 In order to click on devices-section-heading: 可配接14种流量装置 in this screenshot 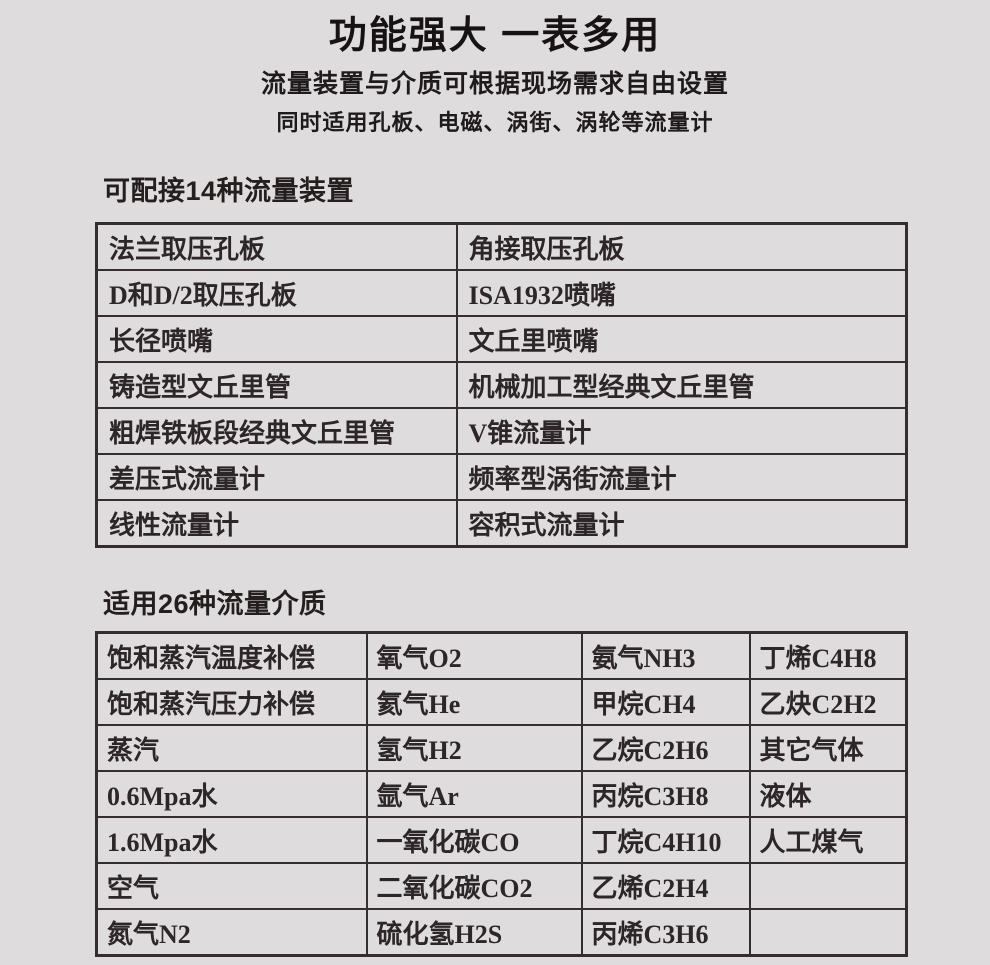, I will do `click(229, 191)`.